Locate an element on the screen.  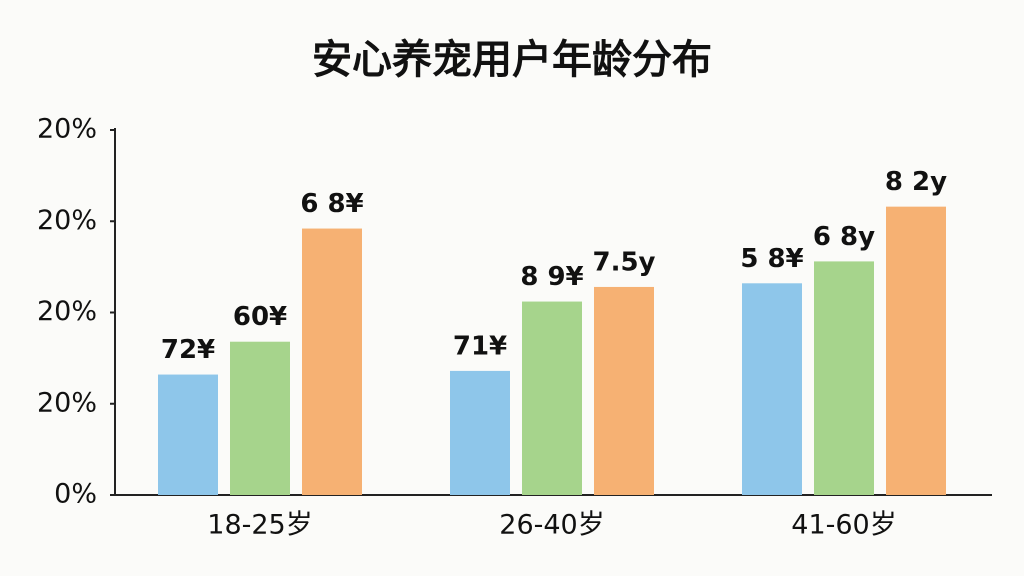
value-label: 6 8y is located at coordinates (844, 237).